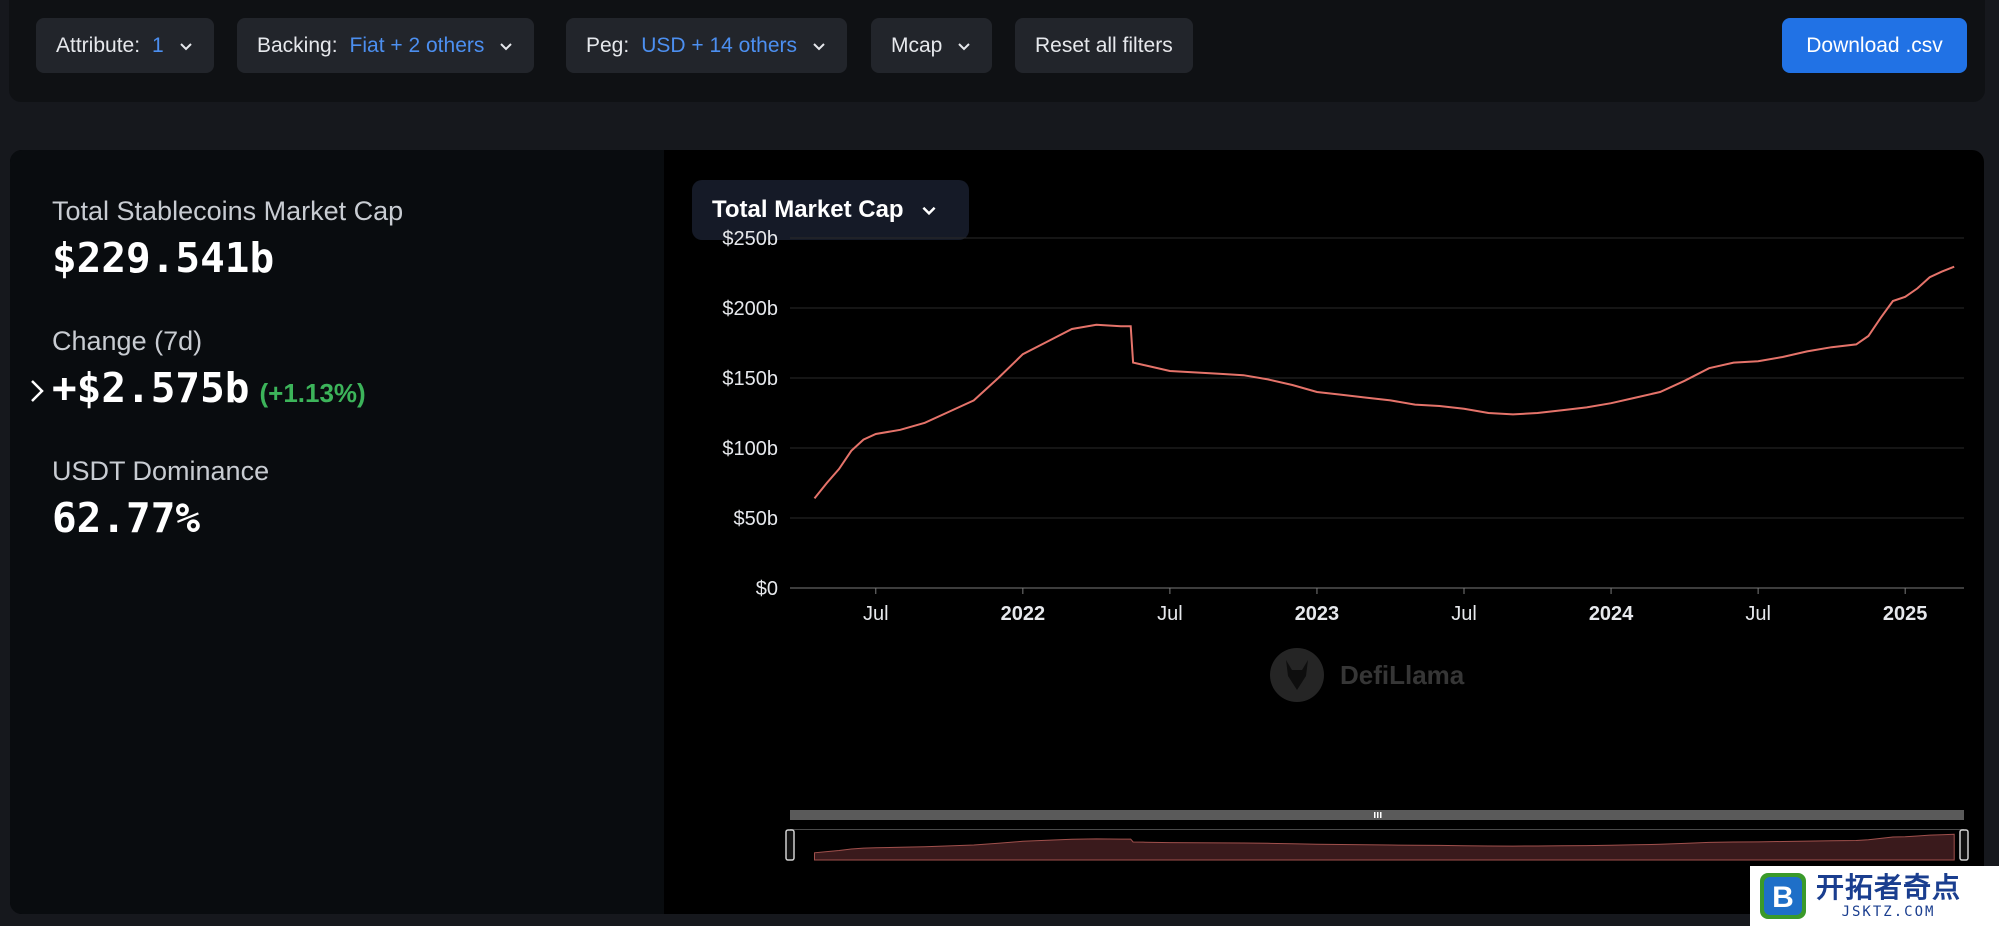  Describe the element at coordinates (1297, 675) in the screenshot. I see `defillama-logo-icon` at that location.